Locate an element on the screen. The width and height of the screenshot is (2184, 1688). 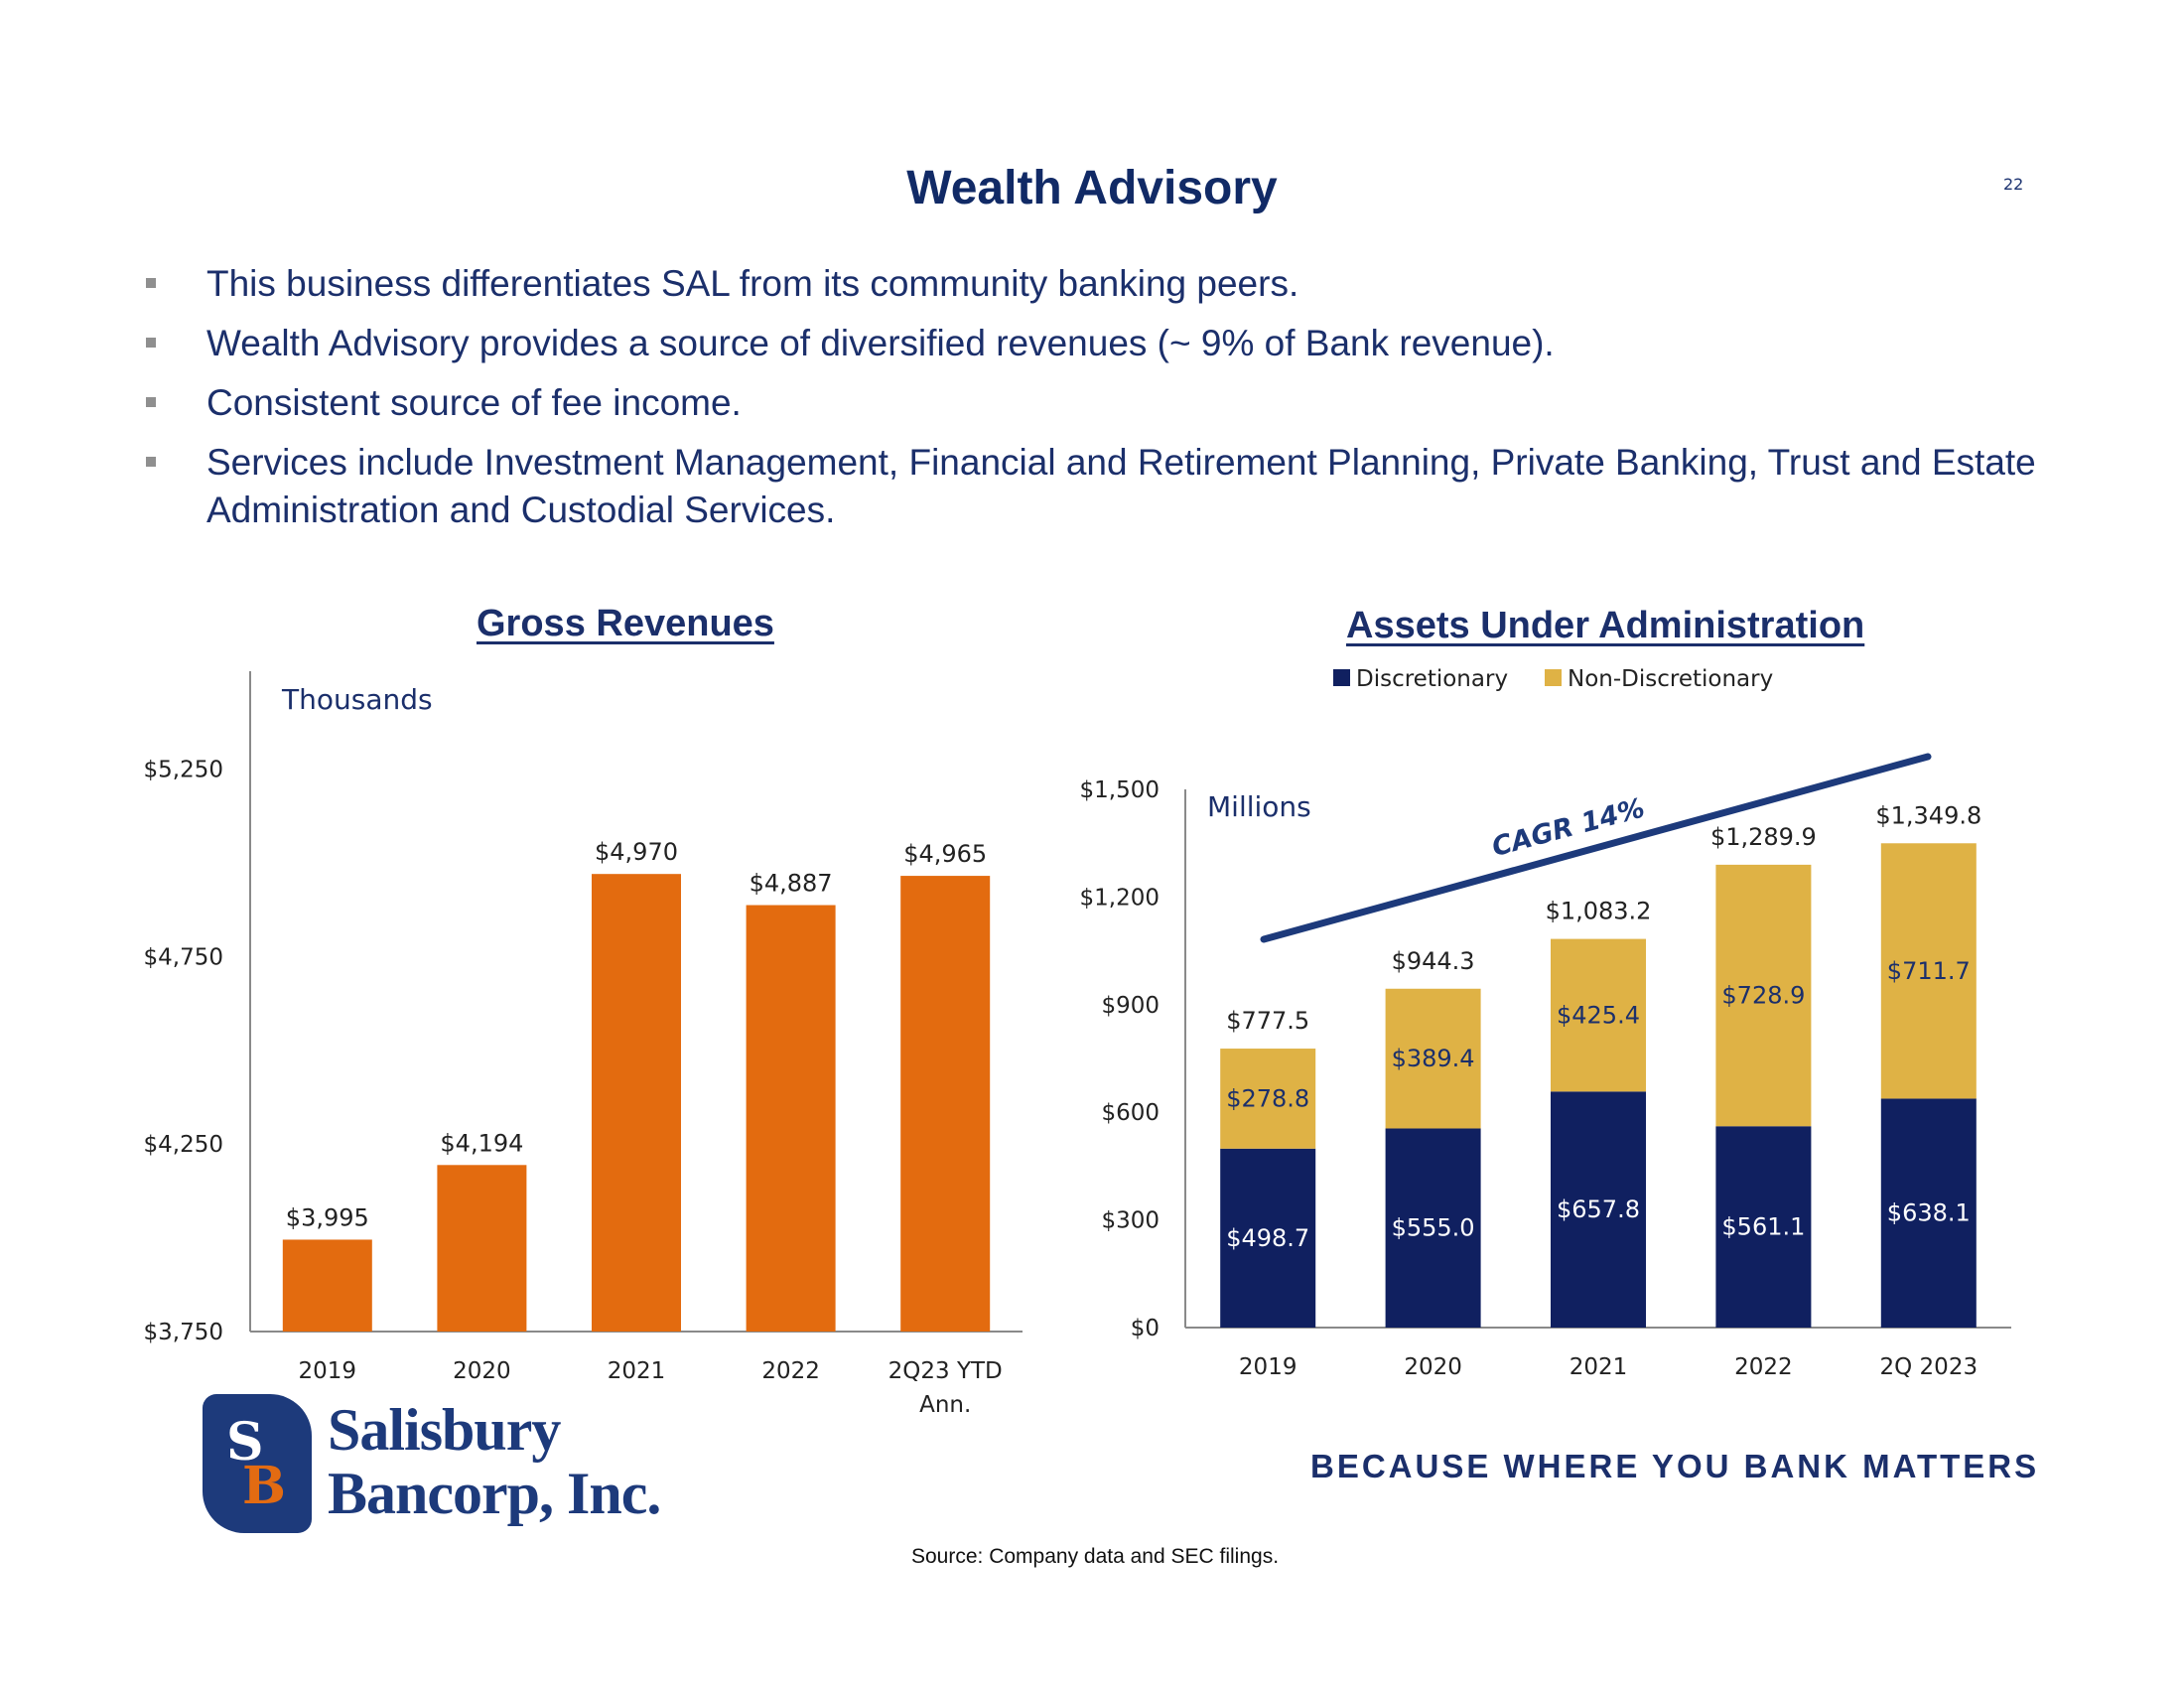
aua-category-label: 2020 is located at coordinates (1433, 1367).